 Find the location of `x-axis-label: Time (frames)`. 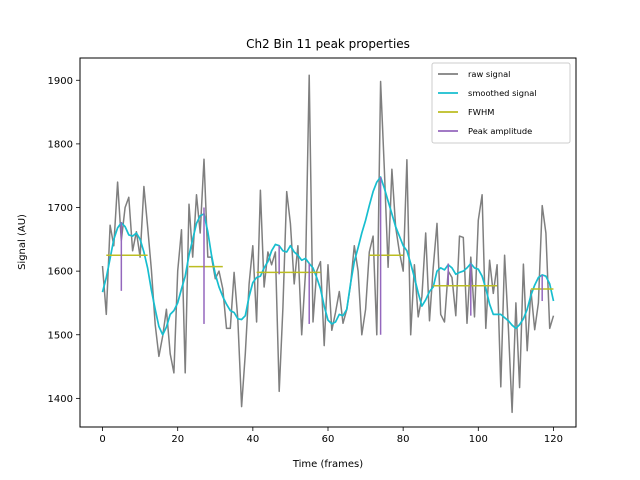

x-axis-label: Time (frames) is located at coordinates (327, 464).